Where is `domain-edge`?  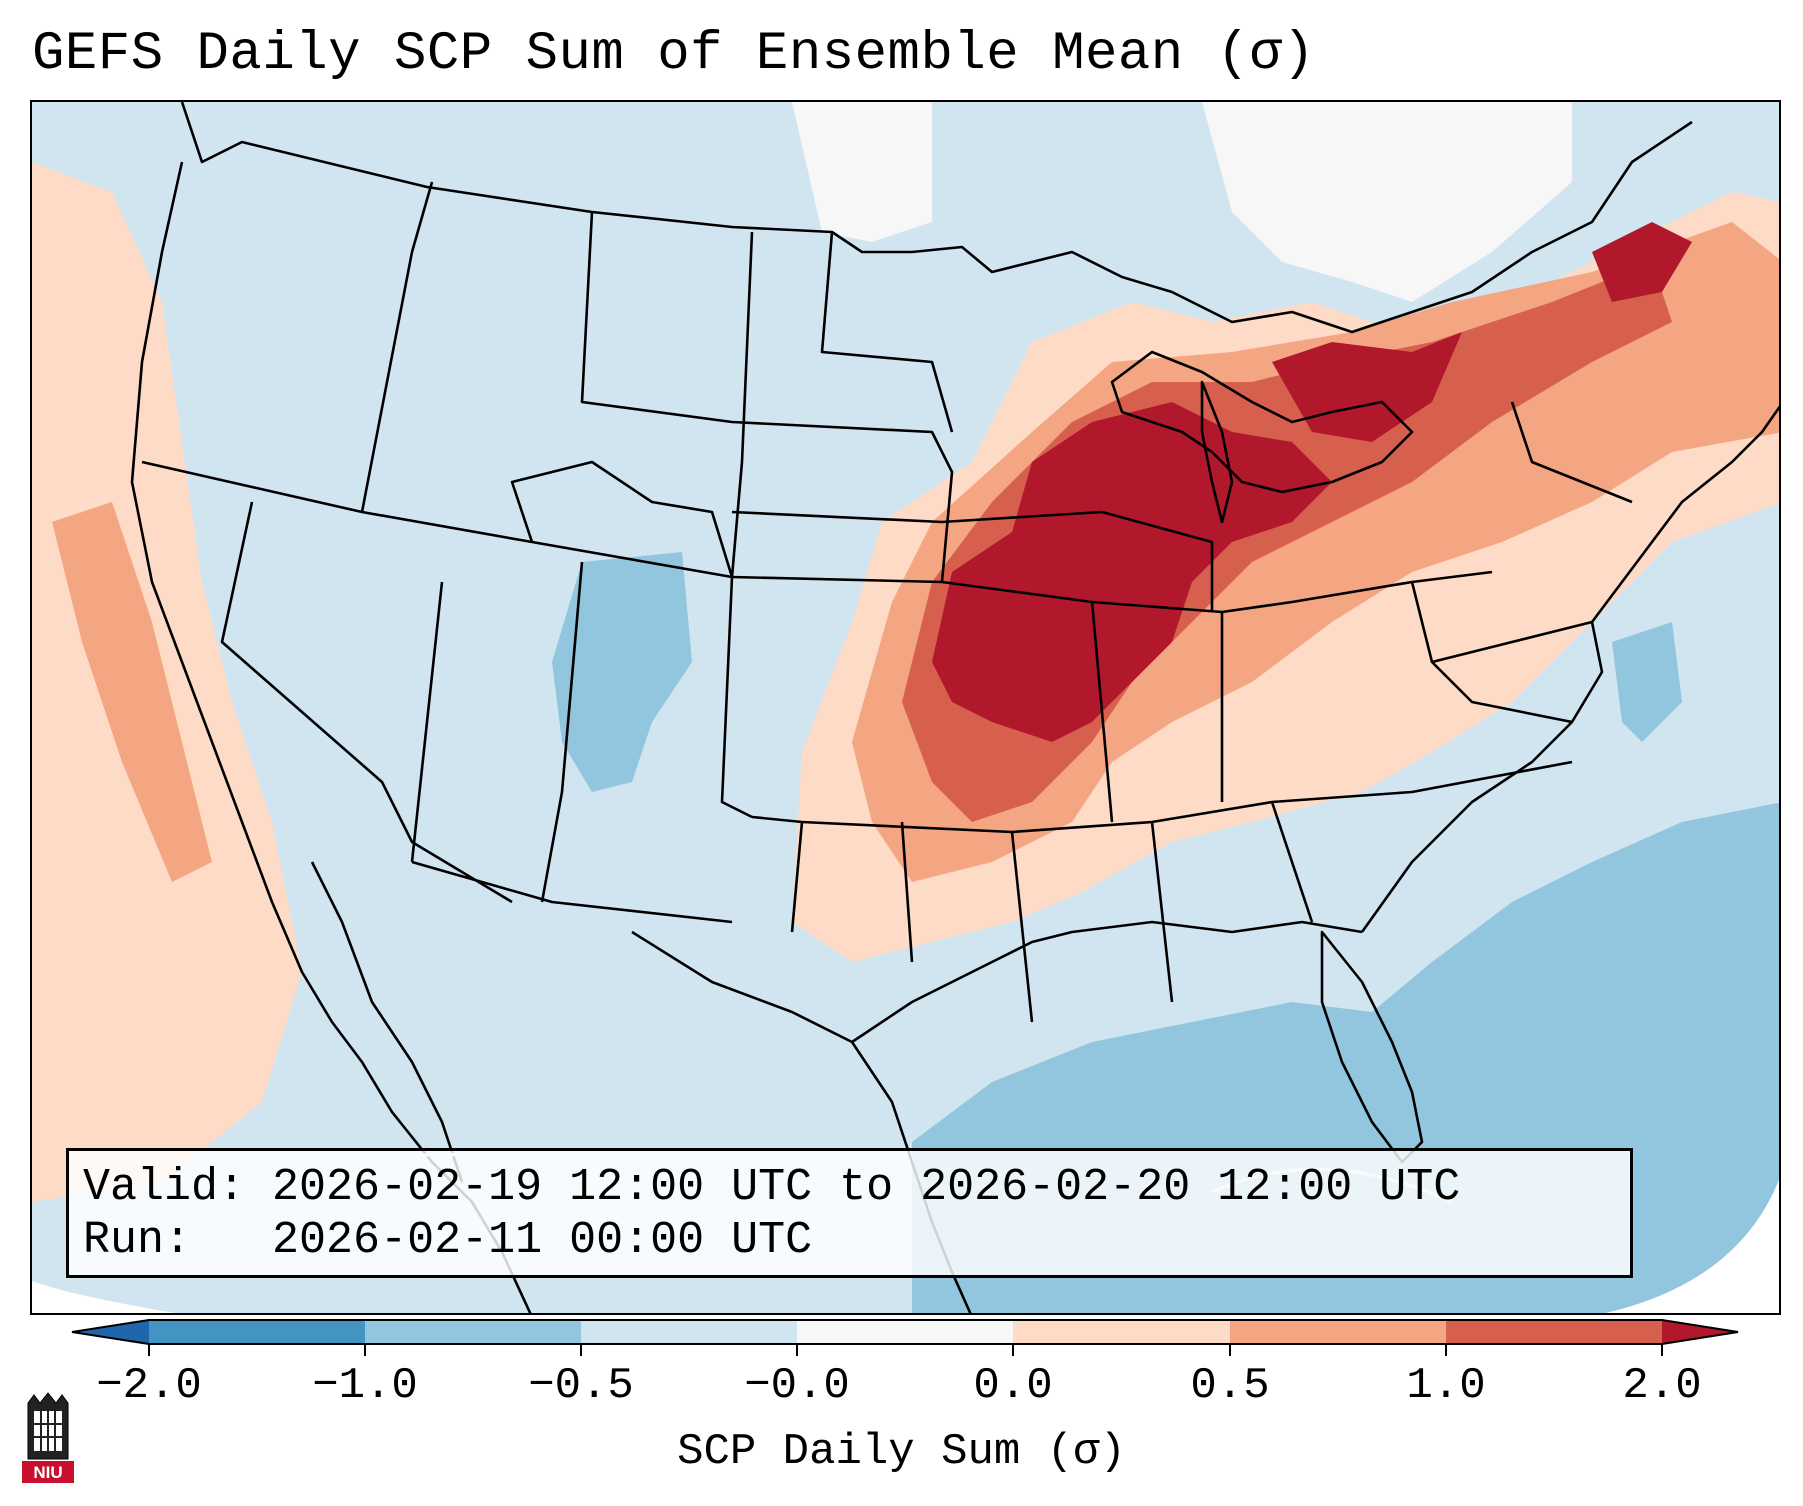 domain-edge is located at coordinates (905, 1246).